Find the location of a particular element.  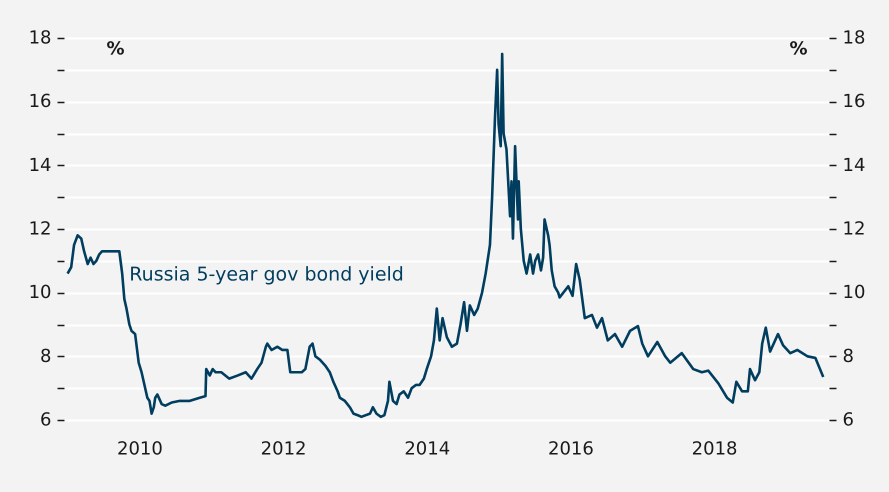

x-tick-label: 2018 is located at coordinates (715, 449).